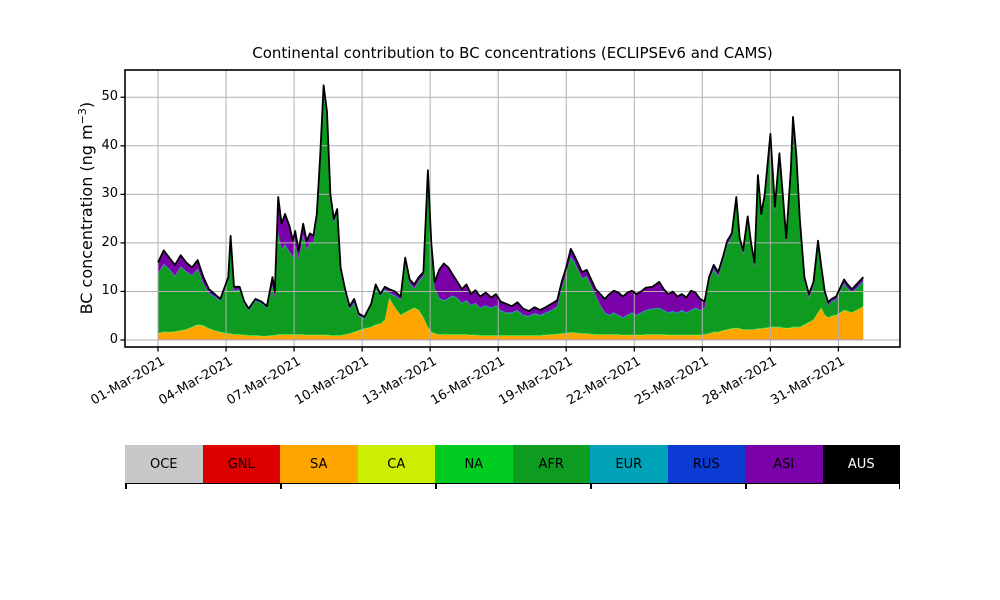  I want to click on legend: OCE GNL SA CA NA AFR EUR RUS ASI AUS, so click(512, 464).